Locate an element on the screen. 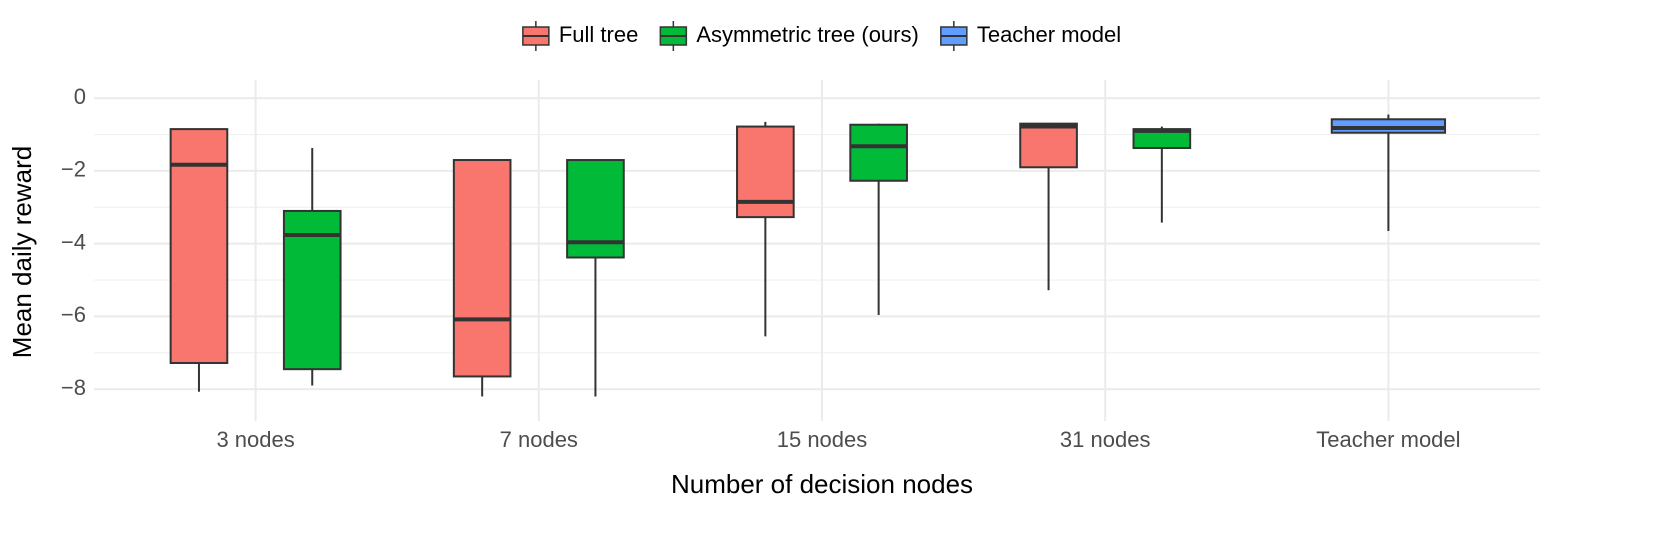  y-tick-label: −2 is located at coordinates (73, 169).